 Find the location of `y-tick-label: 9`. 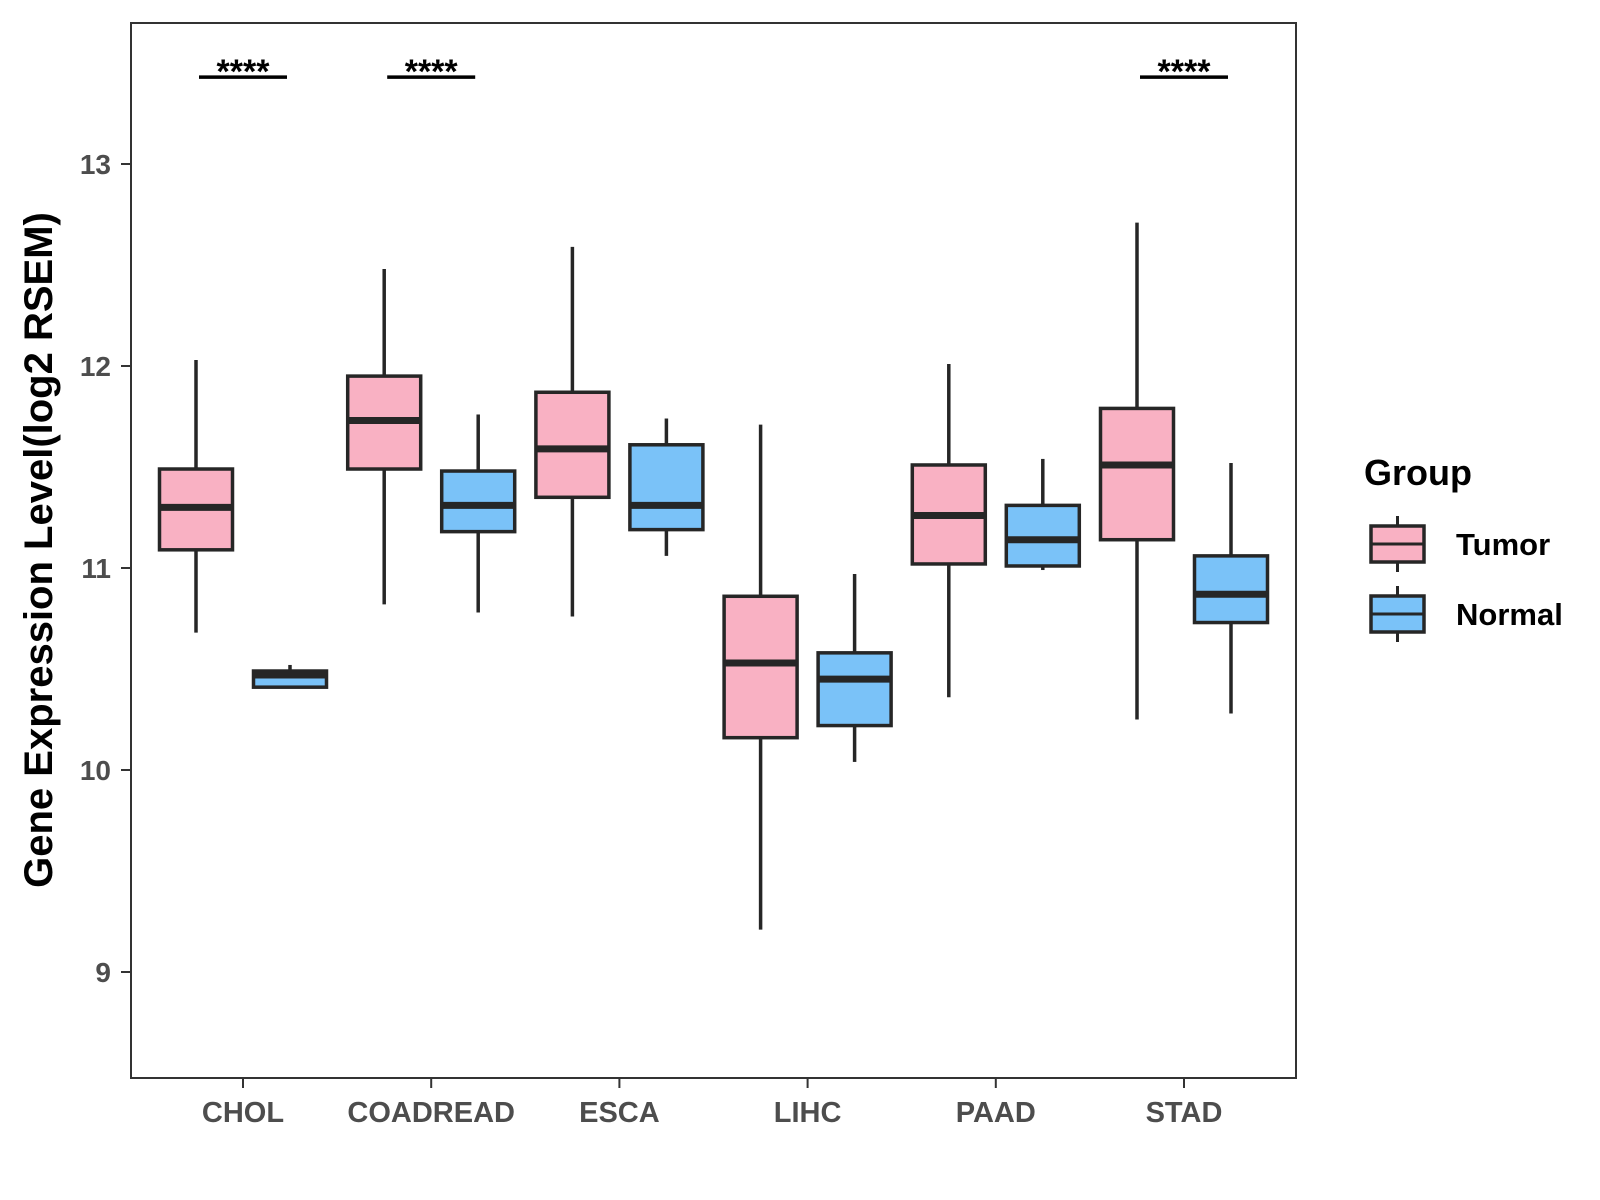

y-tick-label: 9 is located at coordinates (103, 972).